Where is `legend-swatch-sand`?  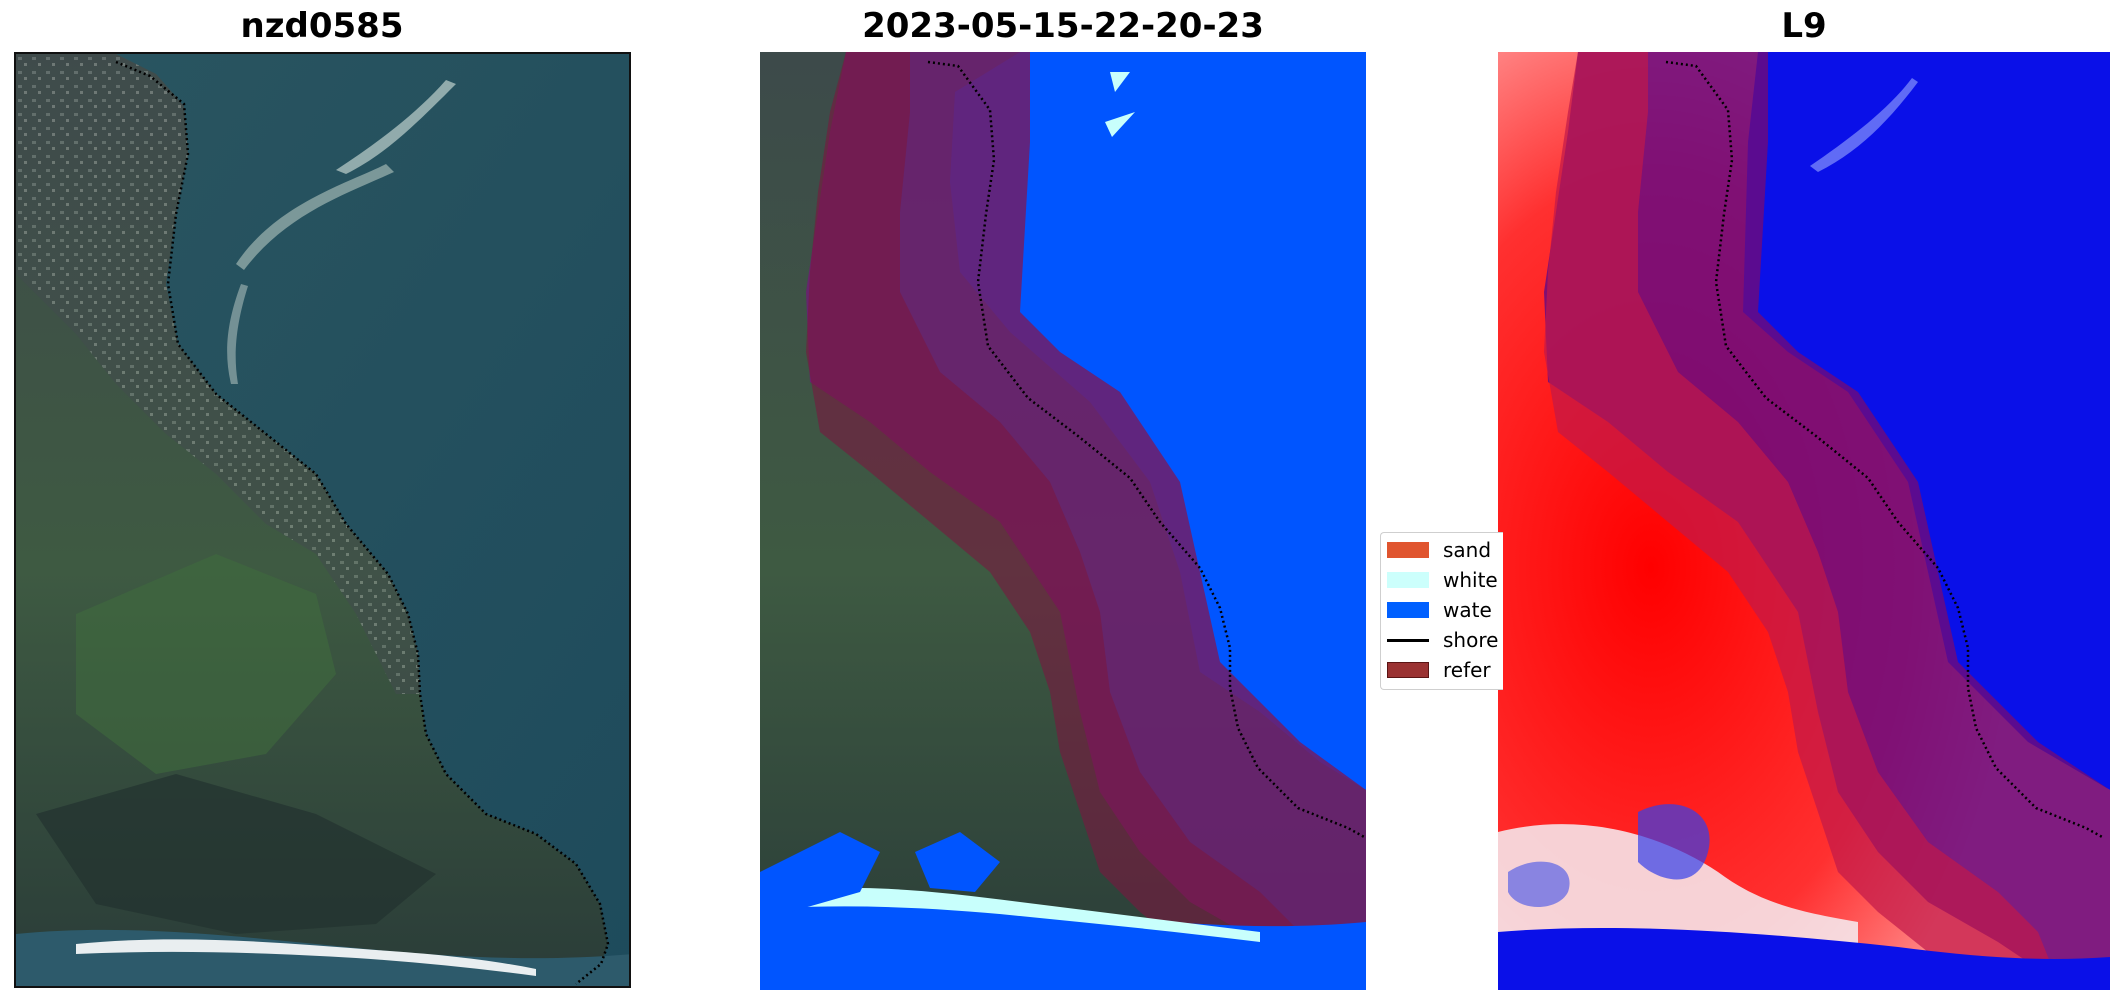 legend-swatch-sand is located at coordinates (1408, 550).